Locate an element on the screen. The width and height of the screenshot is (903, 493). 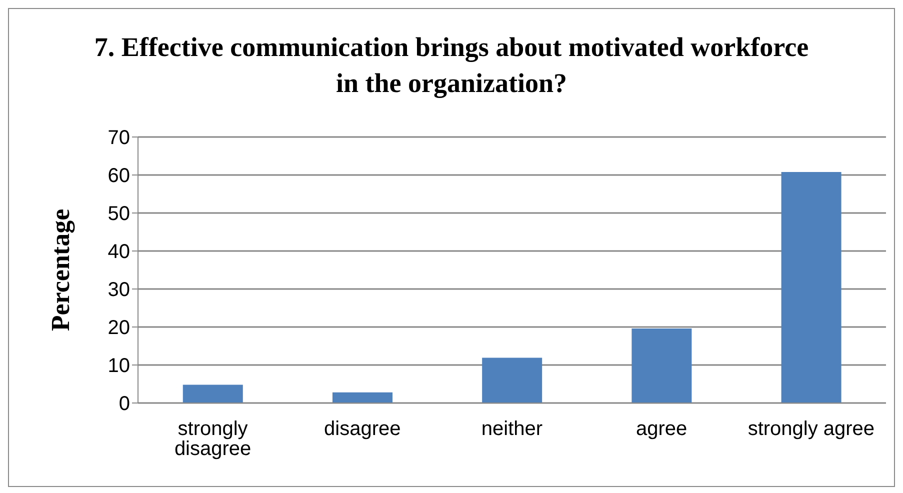
y-axis-title: Percentage is located at coordinates (61, 270).